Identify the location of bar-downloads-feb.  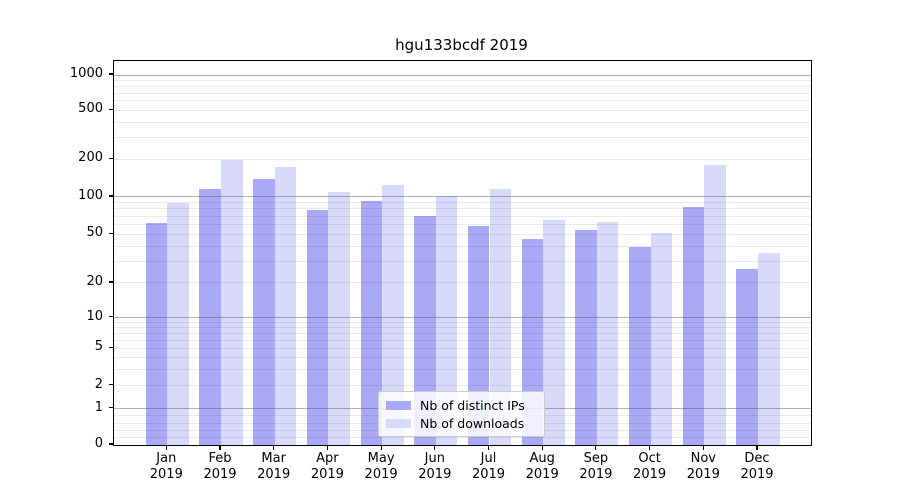
(232, 302).